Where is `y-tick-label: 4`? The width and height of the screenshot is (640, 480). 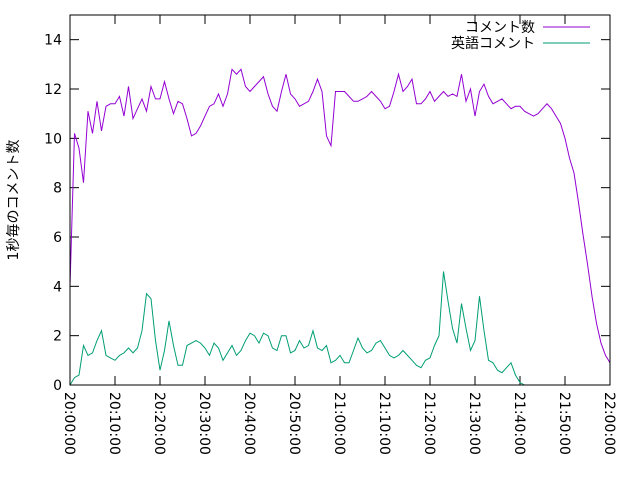
y-tick-label: 4 is located at coordinates (57, 287).